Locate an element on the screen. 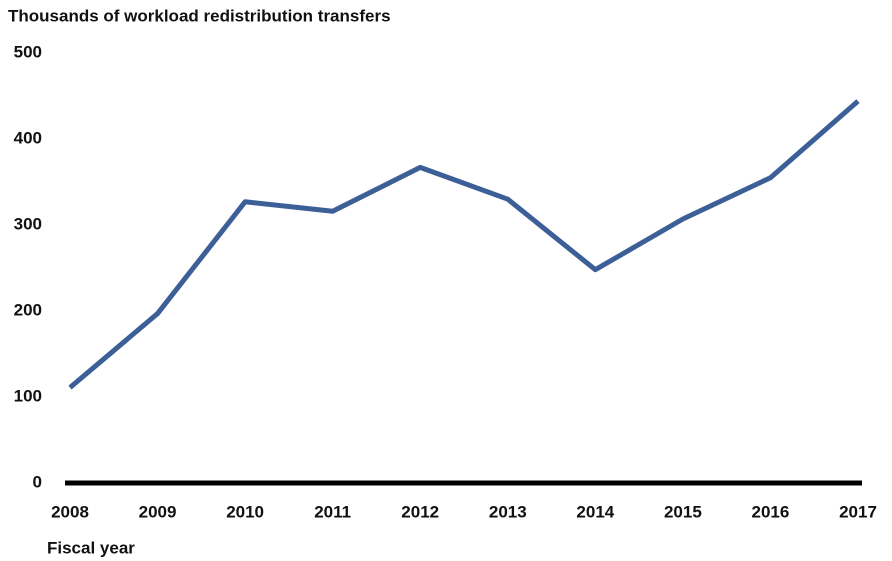  x-tick-label: 2010 is located at coordinates (245, 511).